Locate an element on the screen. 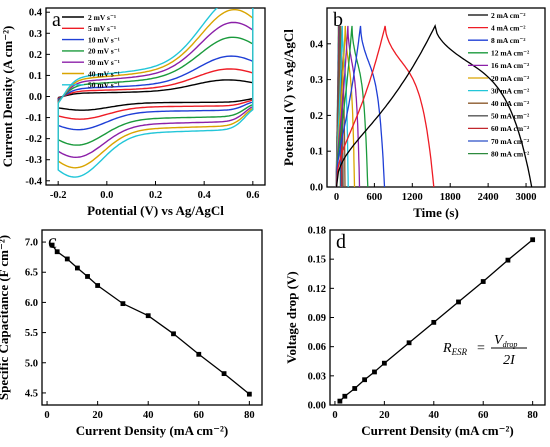 The width and height of the screenshot is (550, 447). y-tick-label: -0.4 is located at coordinates (33, 181).